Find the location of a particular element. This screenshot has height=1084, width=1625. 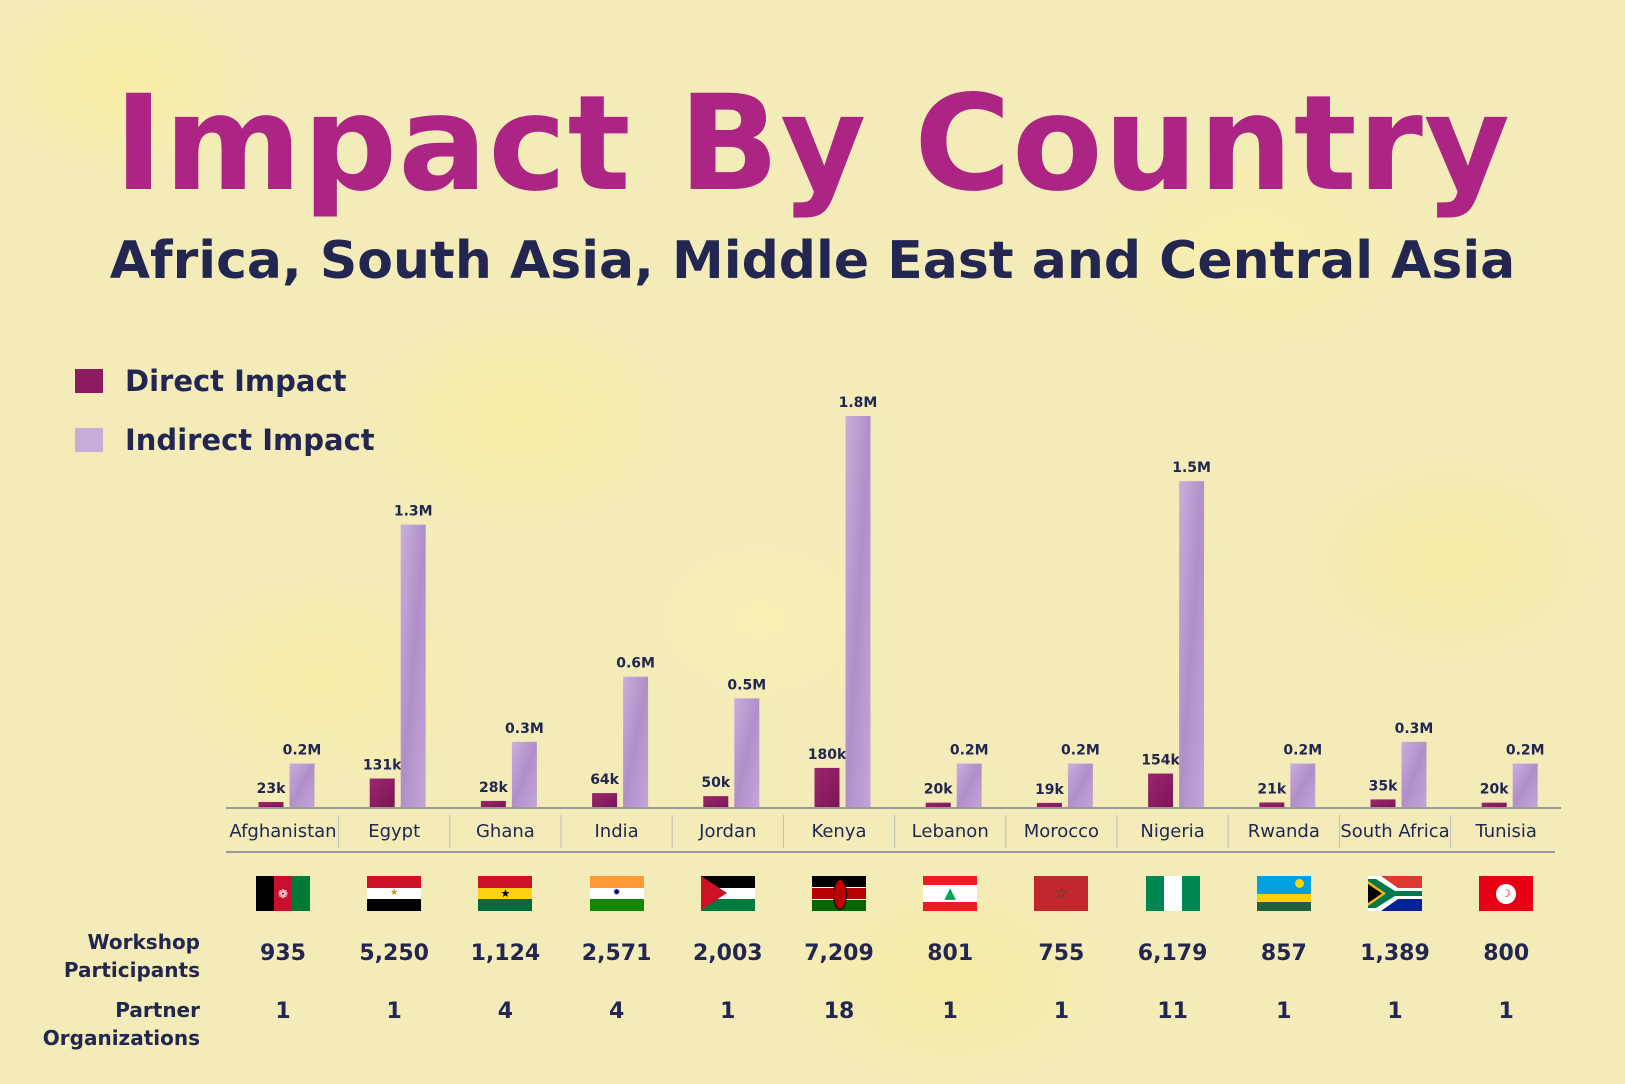

data-label-direct-egypt: 131k is located at coordinates (382, 766).